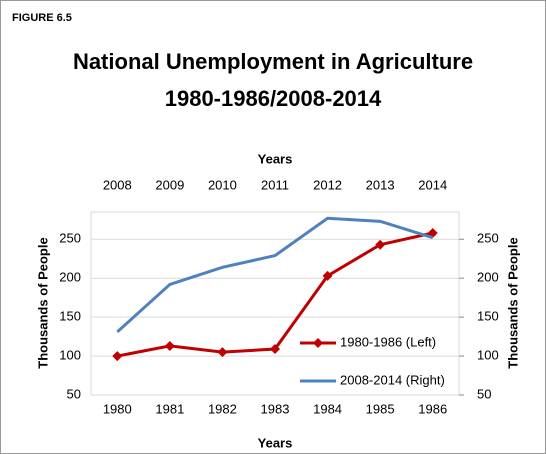  Describe the element at coordinates (222, 408) in the screenshot. I see `x-tick-label: 1982` at that location.